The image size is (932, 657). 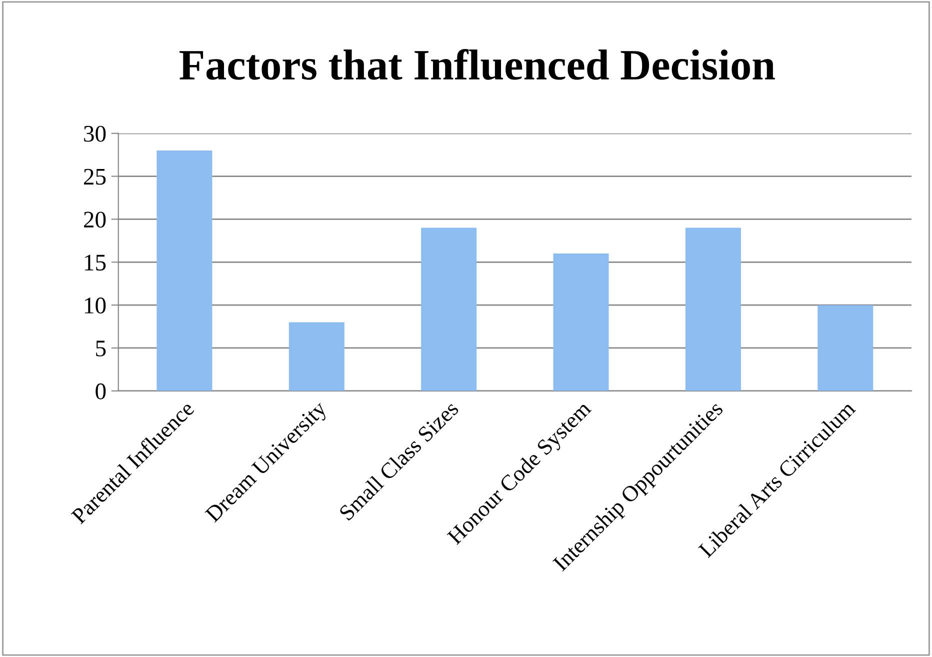 I want to click on y-tick-label: 30, so click(x=95, y=134).